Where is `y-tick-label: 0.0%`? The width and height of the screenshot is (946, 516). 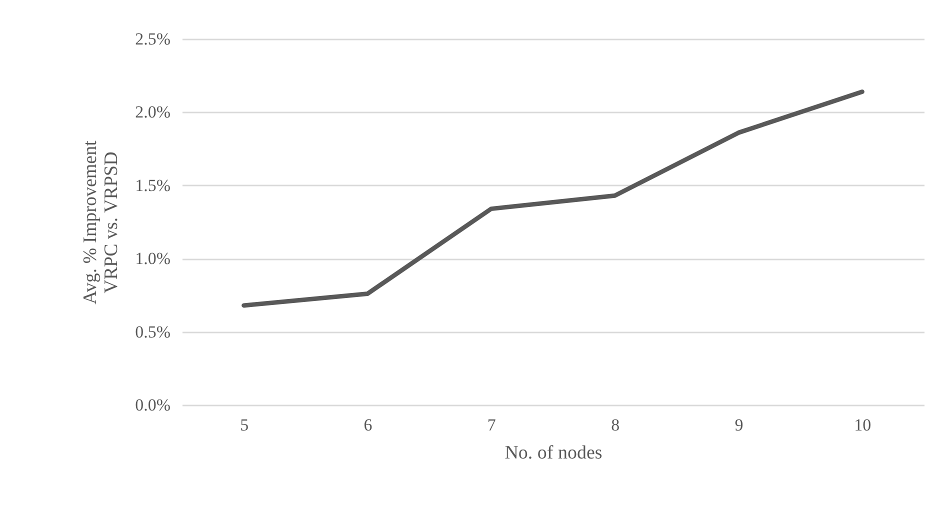
y-tick-label: 0.0% is located at coordinates (152, 405).